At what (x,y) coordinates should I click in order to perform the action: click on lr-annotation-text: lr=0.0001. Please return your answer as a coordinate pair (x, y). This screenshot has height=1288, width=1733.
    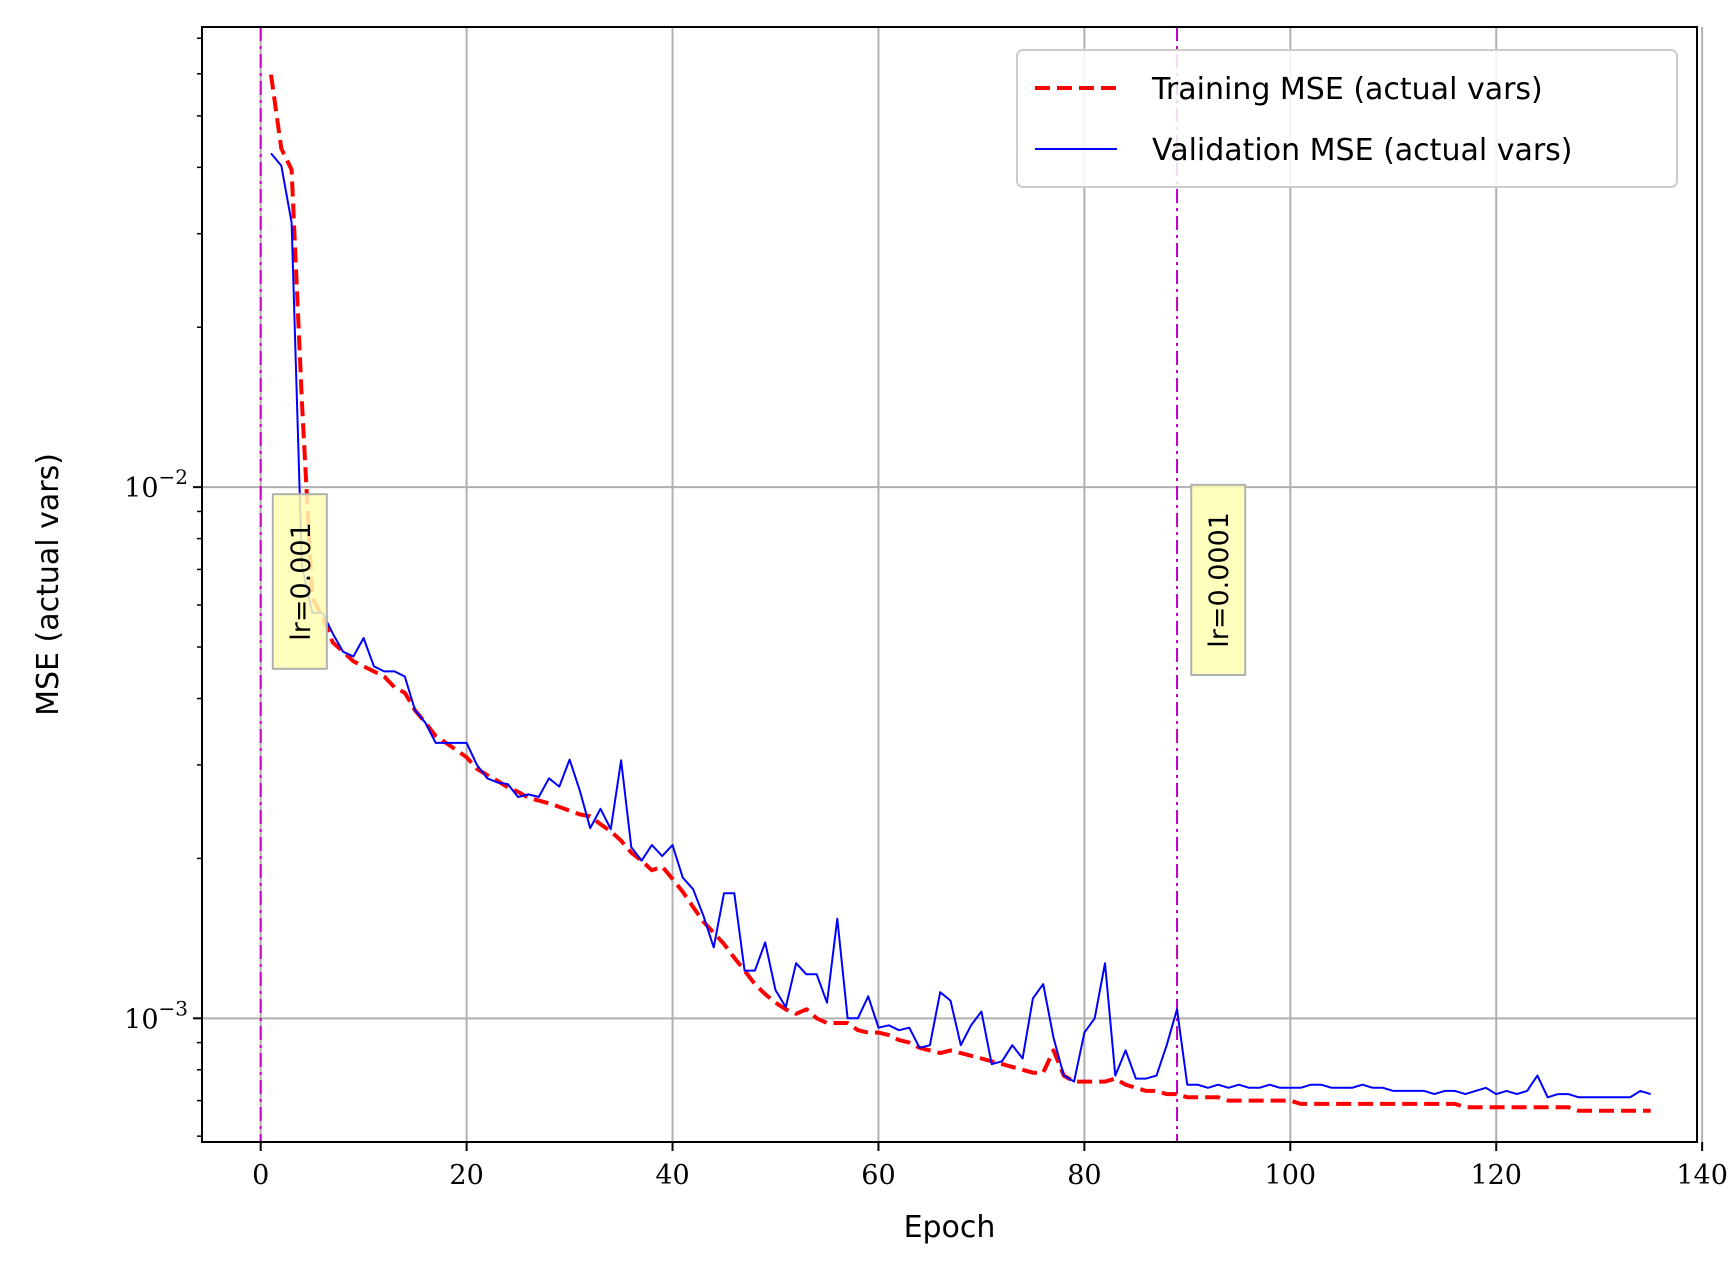
    Looking at the image, I should click on (1219, 580).